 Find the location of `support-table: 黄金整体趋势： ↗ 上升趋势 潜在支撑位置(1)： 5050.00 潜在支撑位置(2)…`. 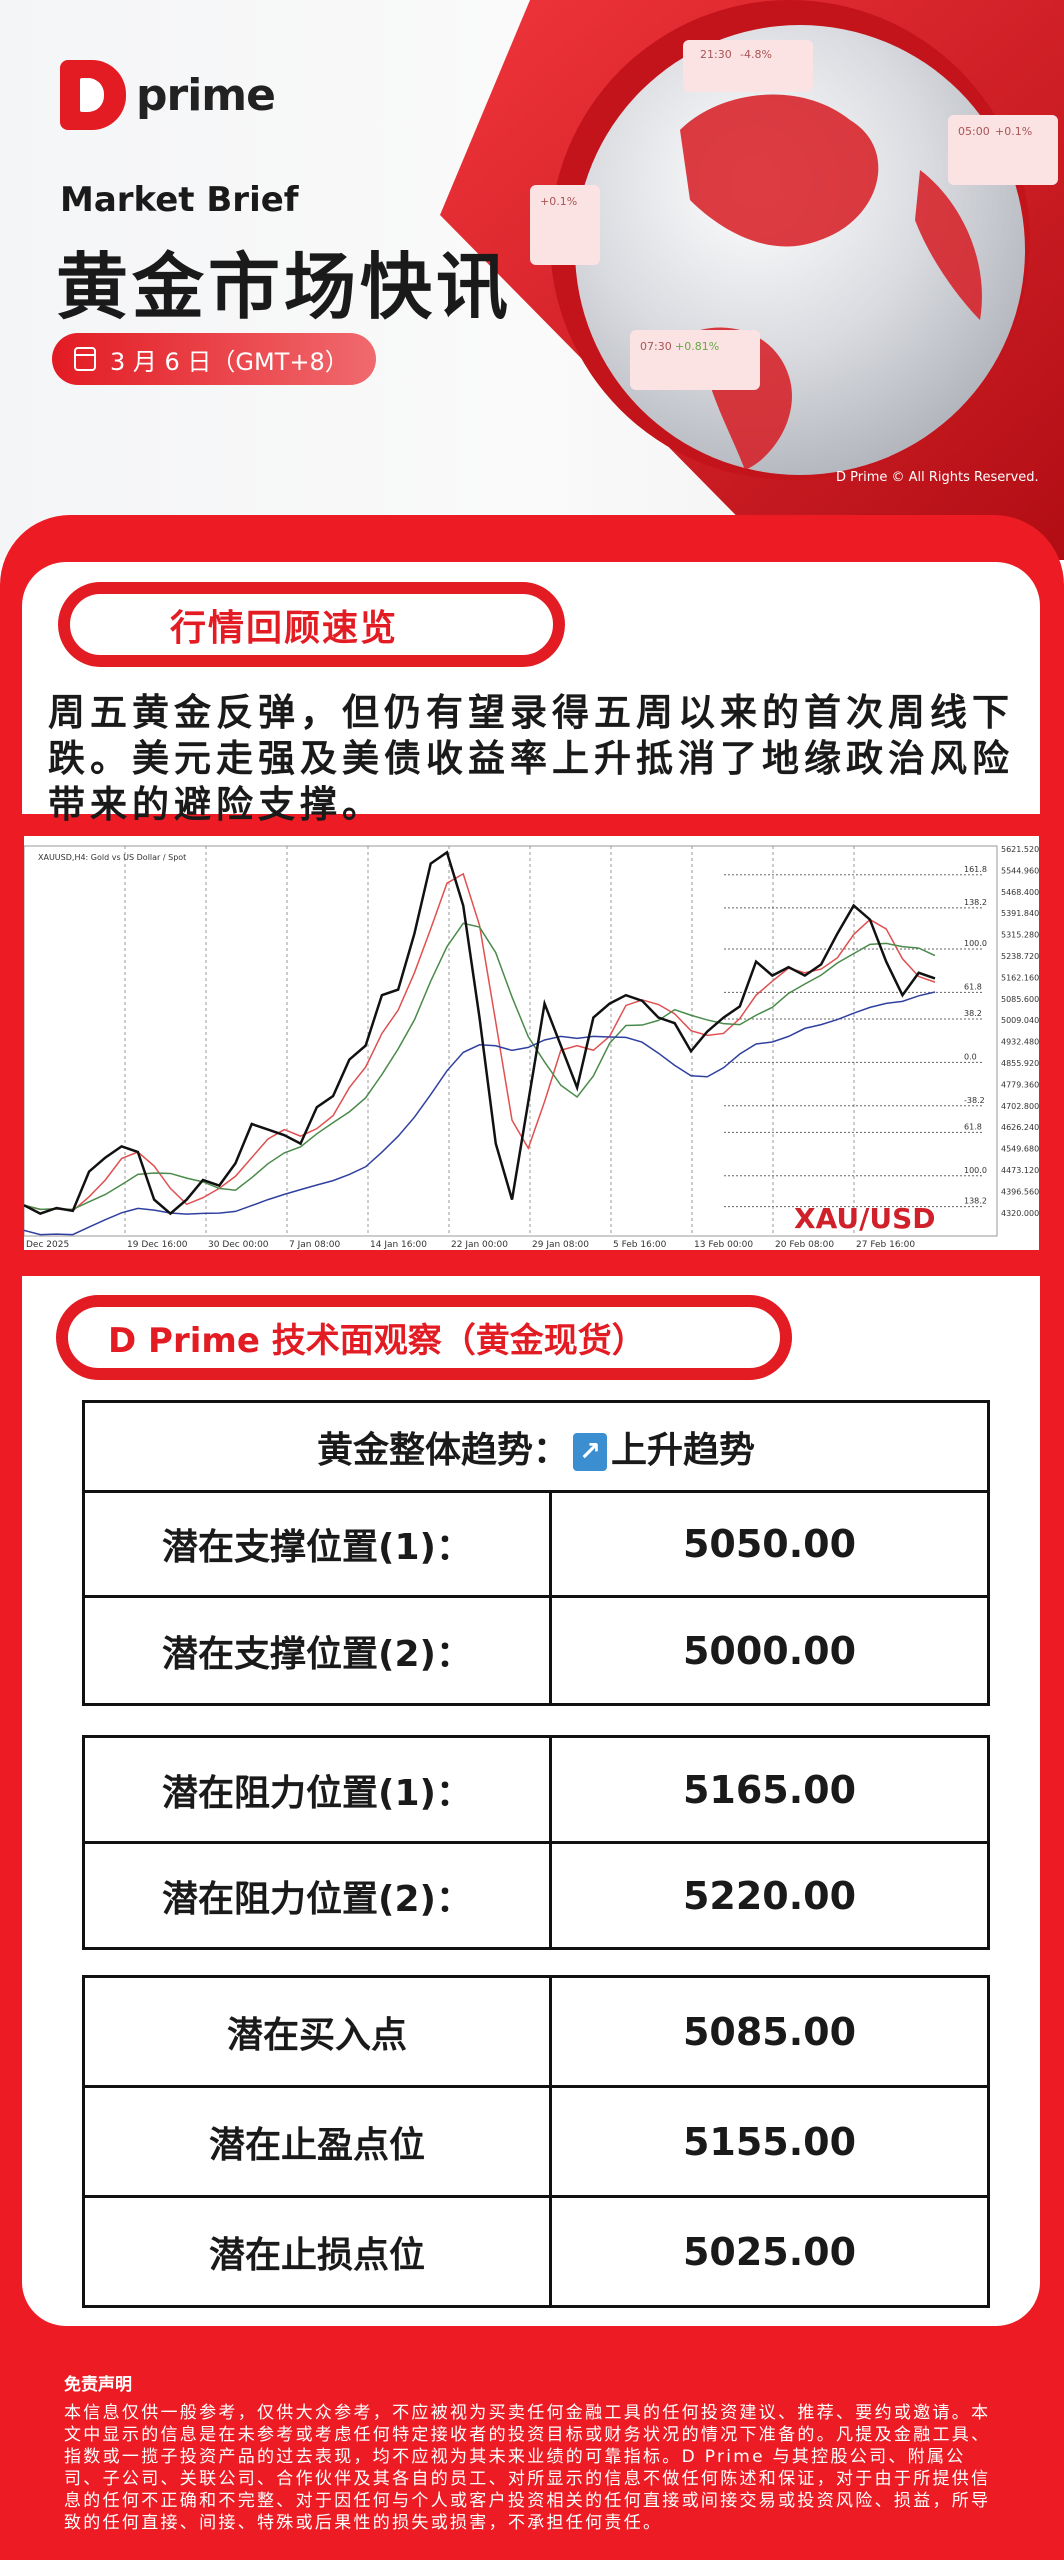

support-table: 黄金整体趋势： ↗ 上升趋势 潜在支撑位置(1)： 5050.00 潜在支撑位置(2)… is located at coordinates (536, 1553).